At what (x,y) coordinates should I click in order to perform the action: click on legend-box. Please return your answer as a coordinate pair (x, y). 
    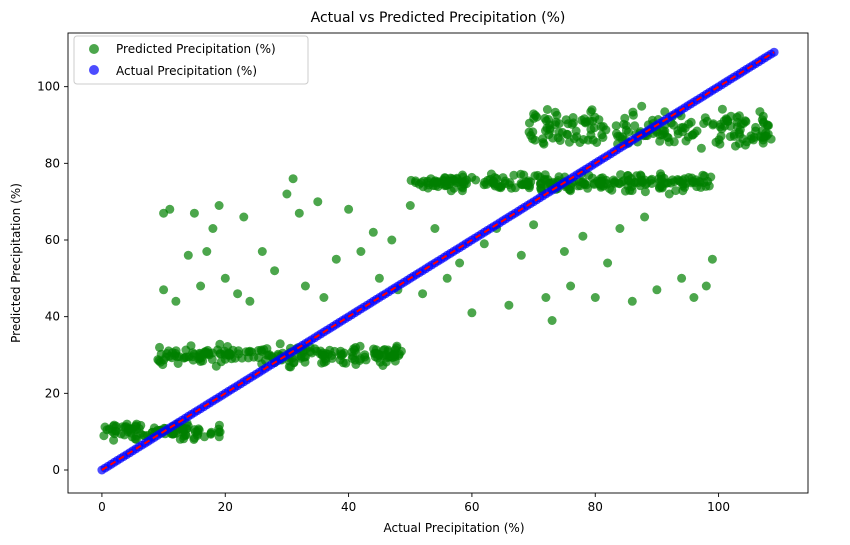
    Looking at the image, I should click on (191, 60).